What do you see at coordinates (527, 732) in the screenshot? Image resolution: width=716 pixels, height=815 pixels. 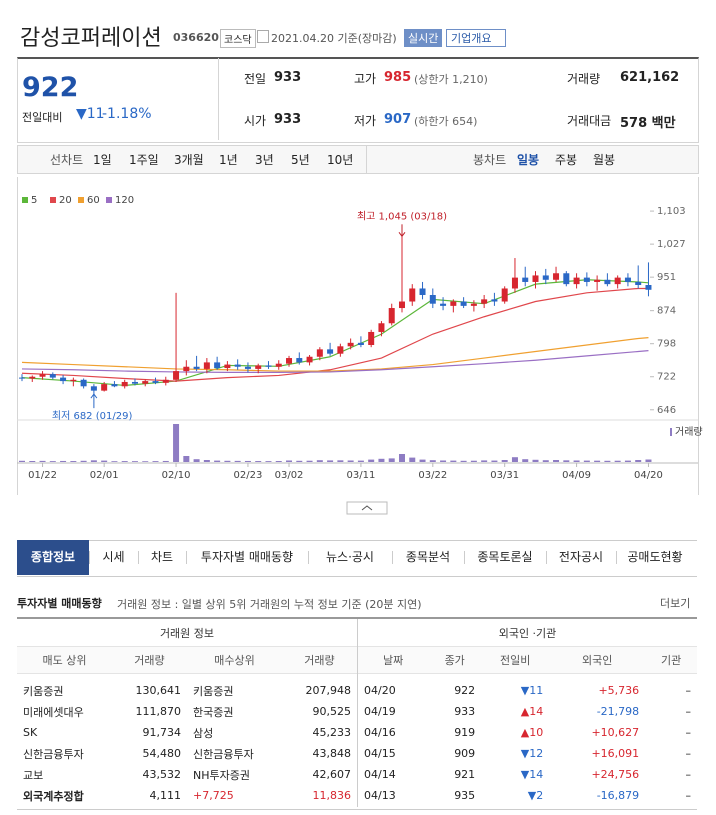 I see `row: 04/16 919 ▲10 +10,627 –` at bounding box center [527, 732].